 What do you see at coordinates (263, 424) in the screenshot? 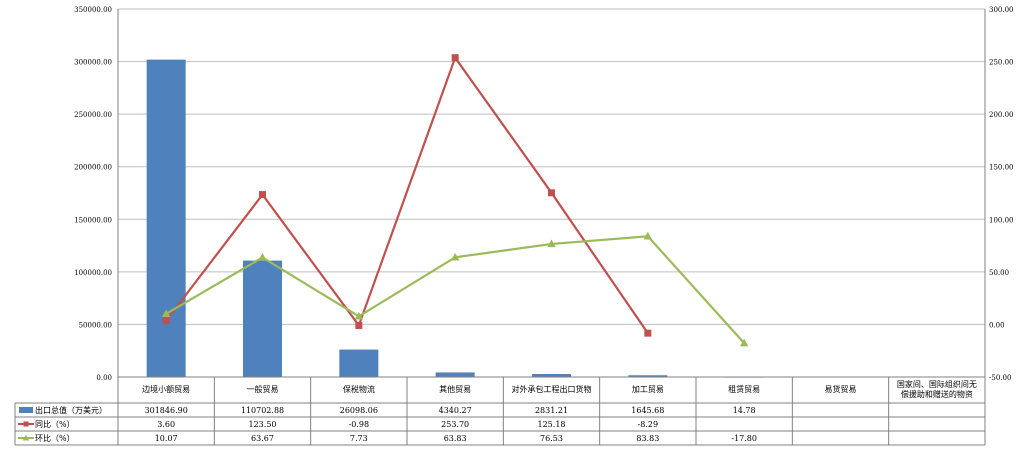
I see `table-cell-value: 123.50` at bounding box center [263, 424].